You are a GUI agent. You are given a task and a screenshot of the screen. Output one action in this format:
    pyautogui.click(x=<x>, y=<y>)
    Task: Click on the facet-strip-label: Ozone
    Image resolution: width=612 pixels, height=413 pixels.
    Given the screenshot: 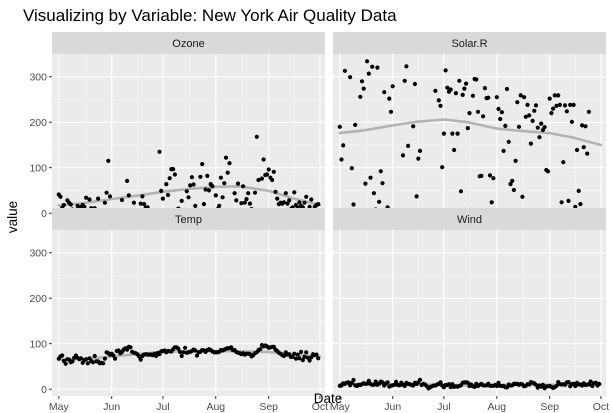 What is the action you would take?
    pyautogui.click(x=188, y=44)
    